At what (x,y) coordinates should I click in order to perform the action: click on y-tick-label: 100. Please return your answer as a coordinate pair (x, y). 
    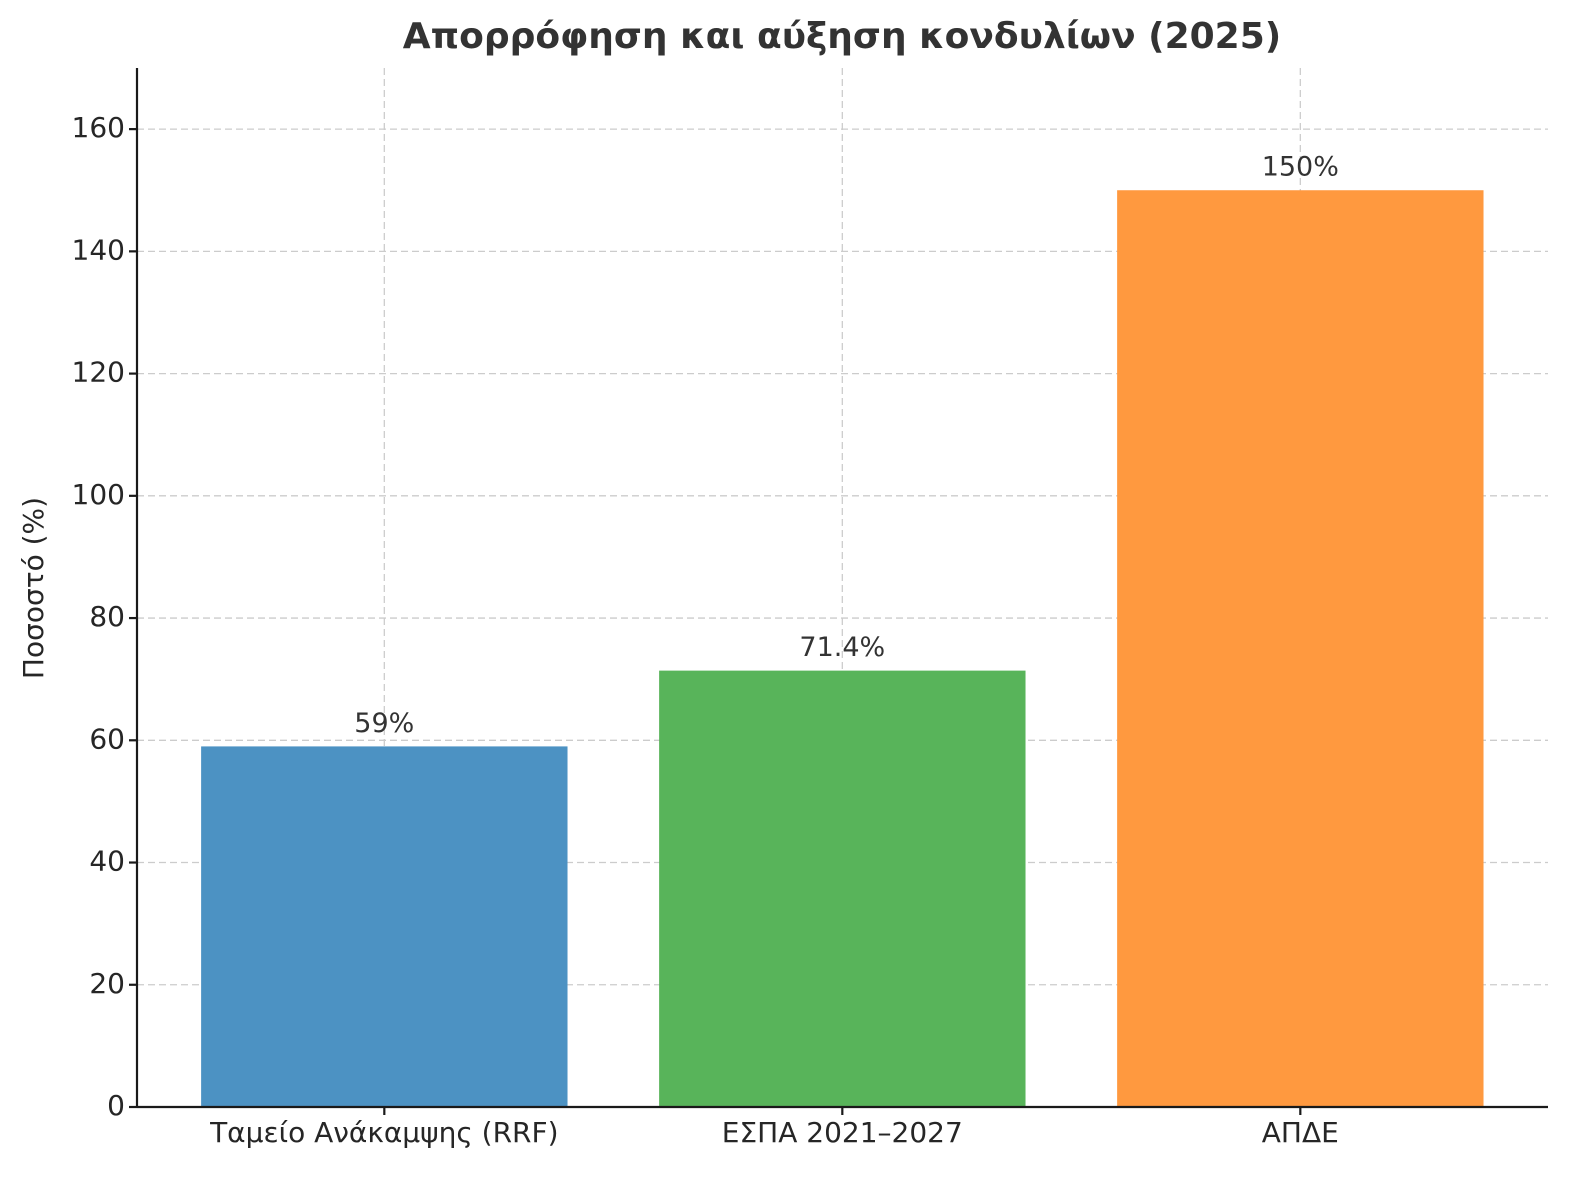
    Looking at the image, I should click on (98, 494).